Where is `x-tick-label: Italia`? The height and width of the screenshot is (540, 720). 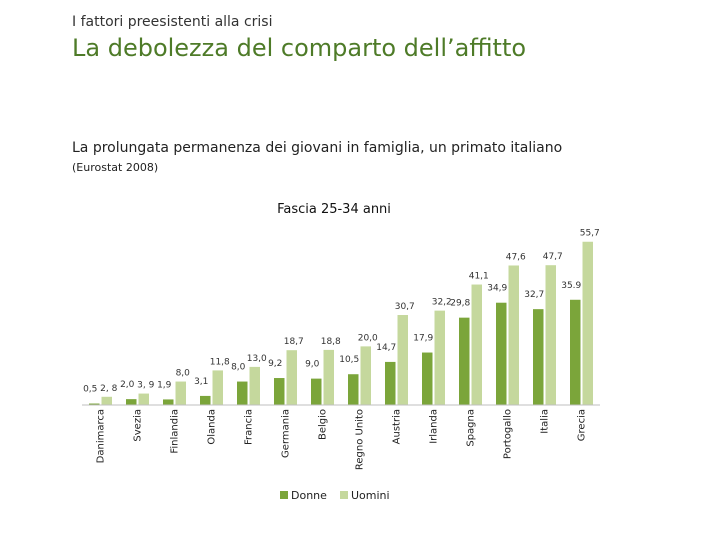 x-tick-label: Italia is located at coordinates (545, 421).